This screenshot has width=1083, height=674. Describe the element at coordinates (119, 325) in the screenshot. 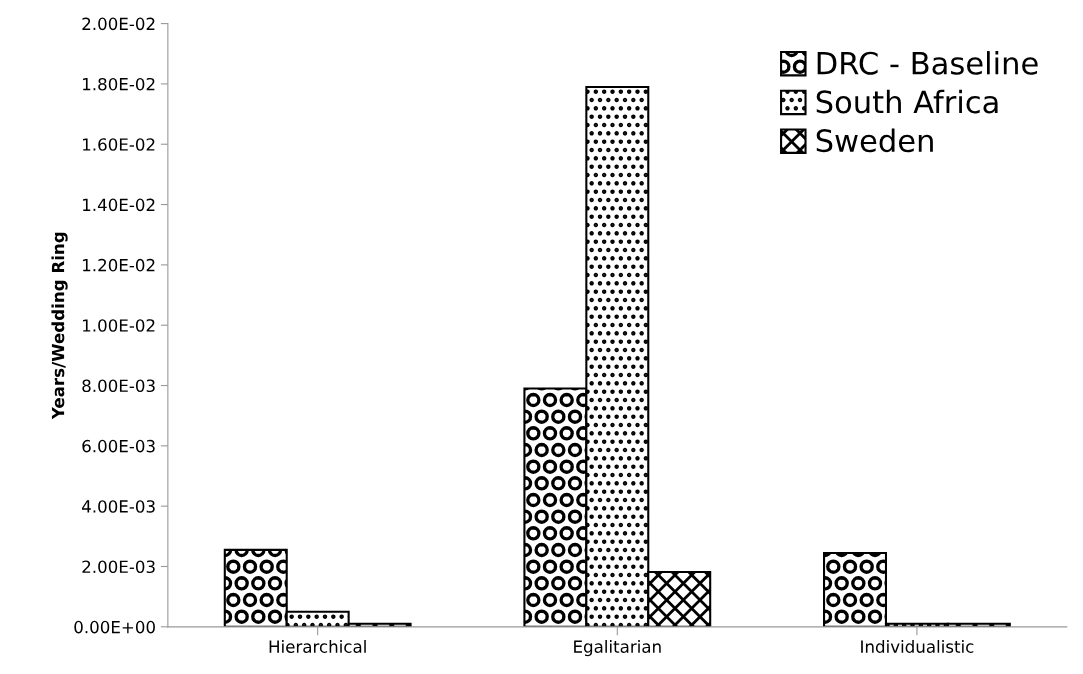

I see `y-tick-label: 1.00E-02` at that location.